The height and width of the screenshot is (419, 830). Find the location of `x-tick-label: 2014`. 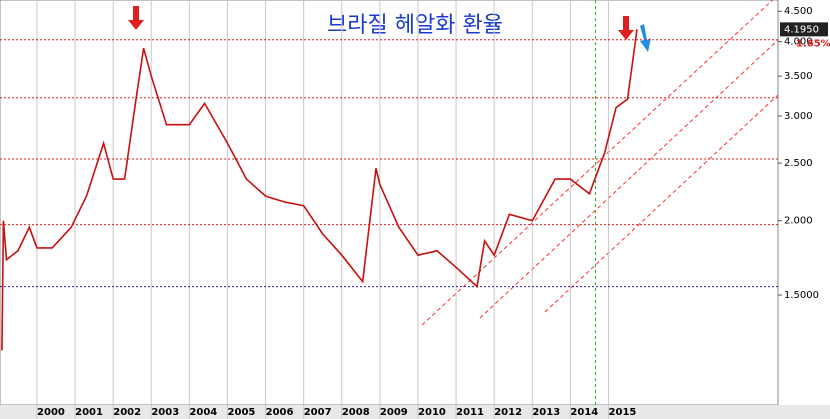

x-tick-label: 2014 is located at coordinates (584, 412).